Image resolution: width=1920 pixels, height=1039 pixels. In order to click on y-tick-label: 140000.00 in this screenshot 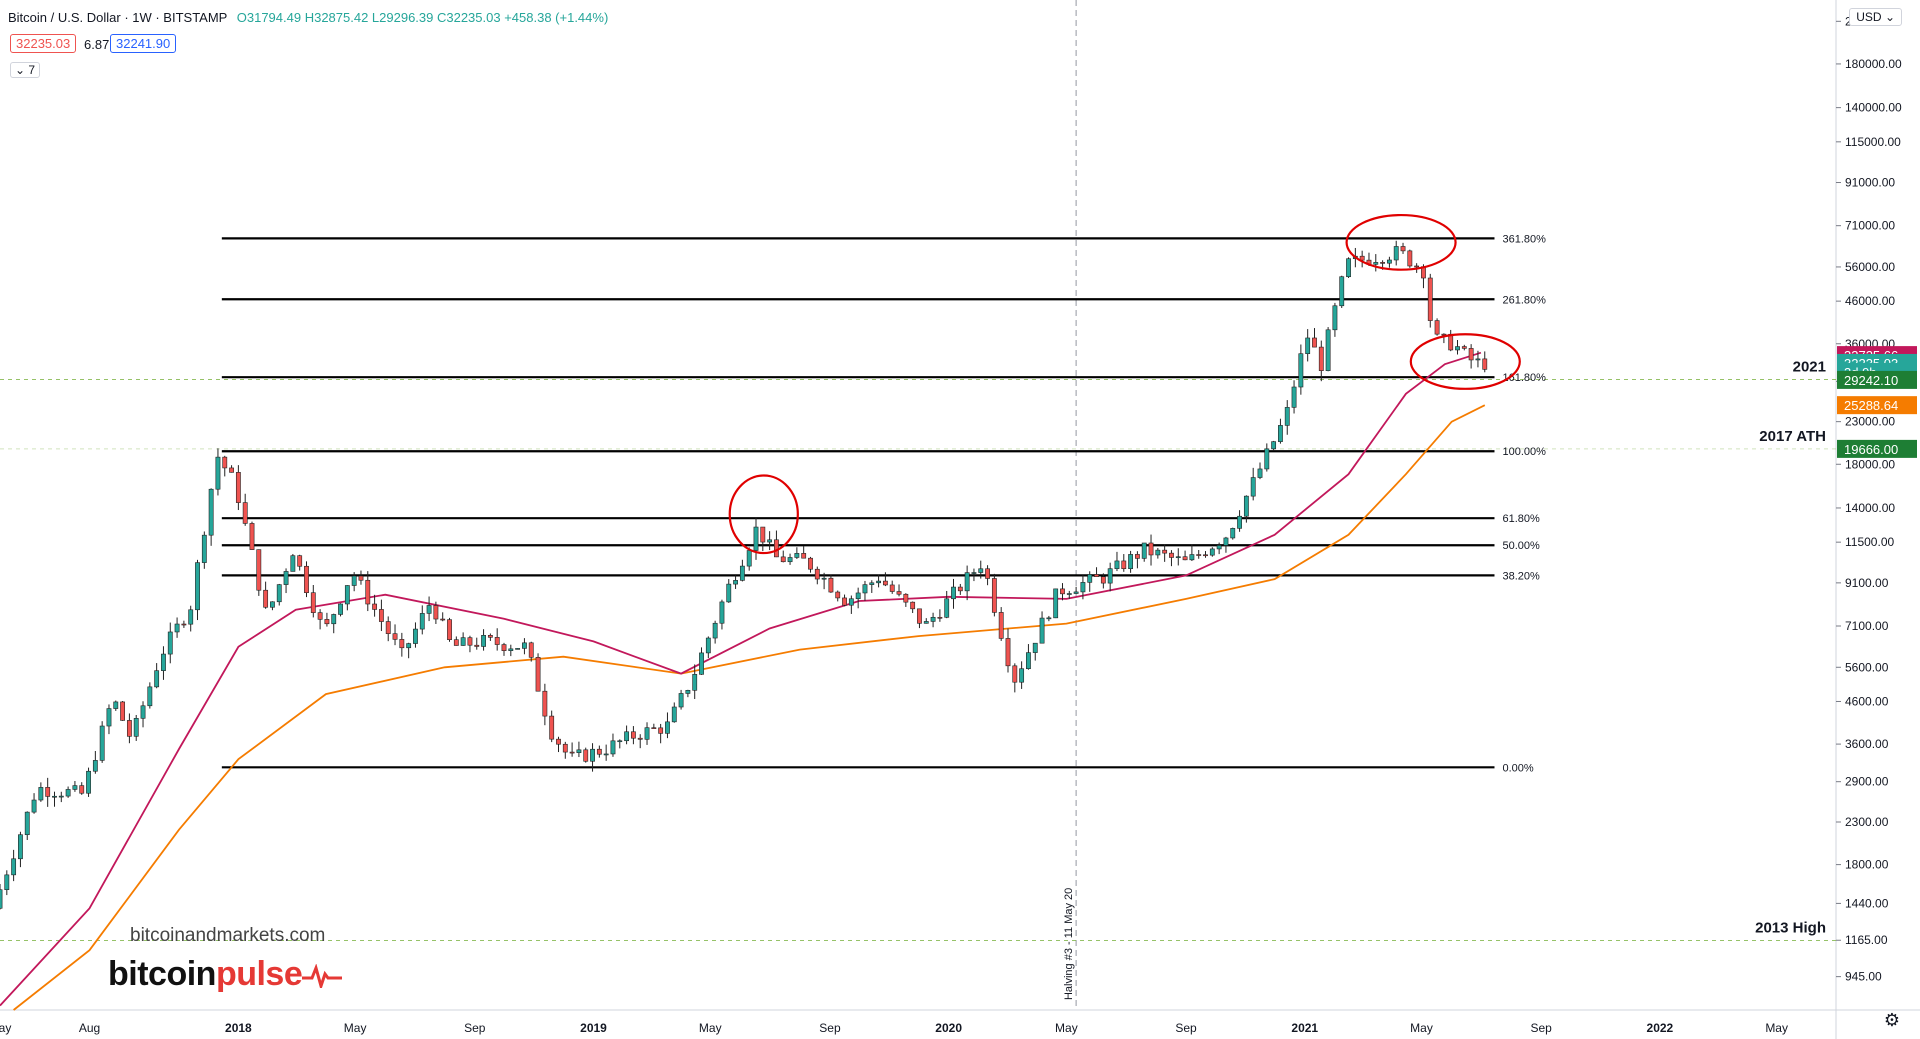, I will do `click(1873, 108)`.